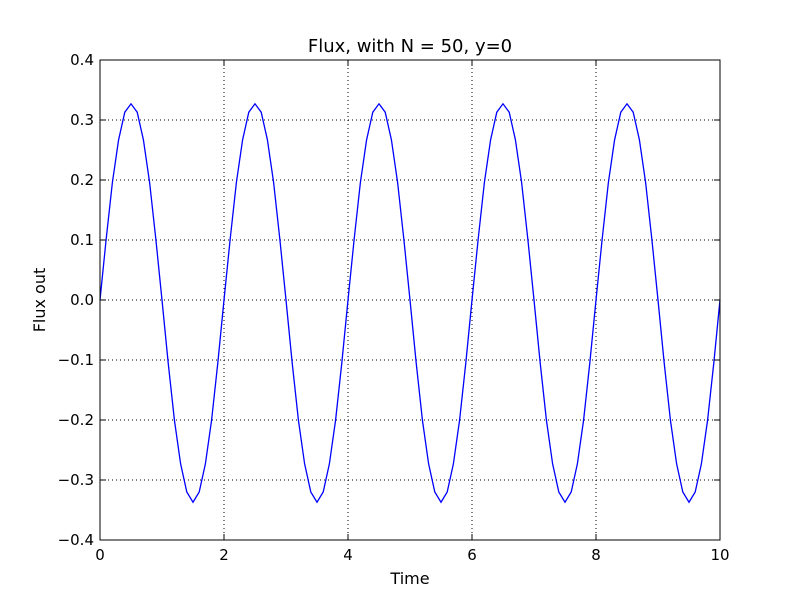 The height and width of the screenshot is (600, 800). What do you see at coordinates (76, 360) in the screenshot?
I see `y-tick-label: −0.1` at bounding box center [76, 360].